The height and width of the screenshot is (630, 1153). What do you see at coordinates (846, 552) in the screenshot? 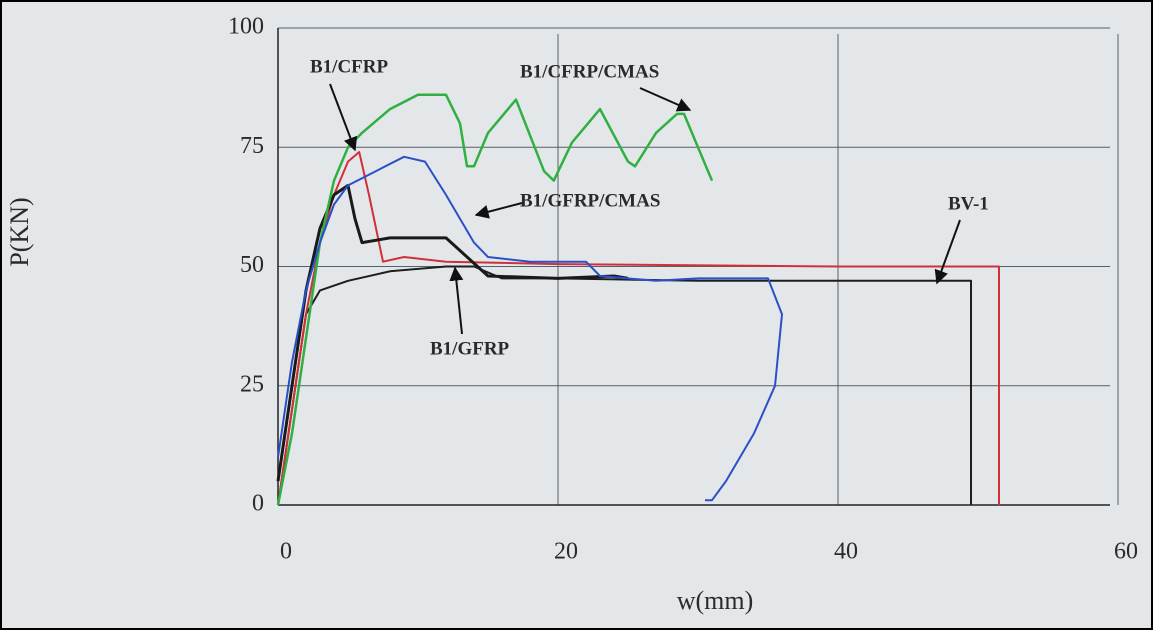
I see `x-tick-label: 40` at bounding box center [846, 552].